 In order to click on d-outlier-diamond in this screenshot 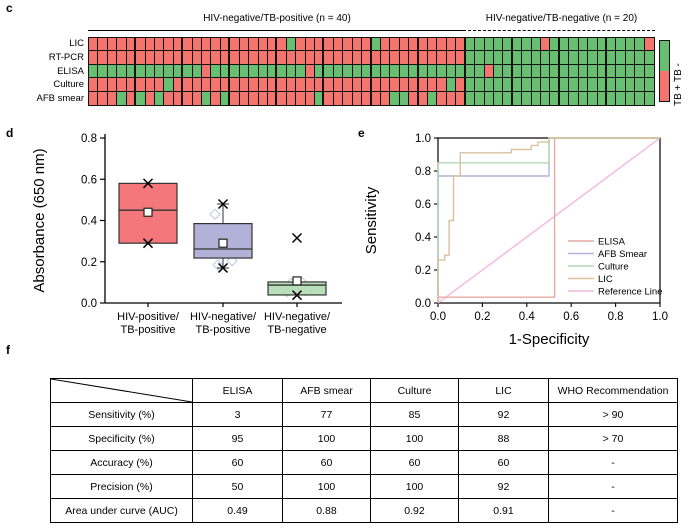, I will do `click(215, 214)`.